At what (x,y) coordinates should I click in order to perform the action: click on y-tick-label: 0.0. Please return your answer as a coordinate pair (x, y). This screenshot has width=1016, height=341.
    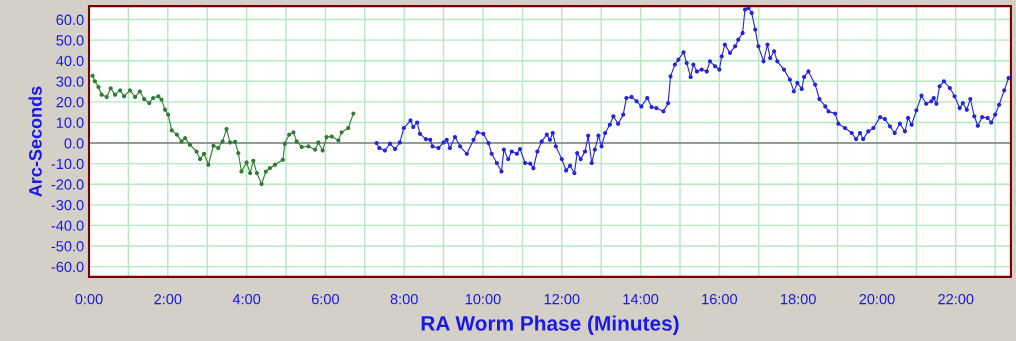
    Looking at the image, I should click on (74, 143).